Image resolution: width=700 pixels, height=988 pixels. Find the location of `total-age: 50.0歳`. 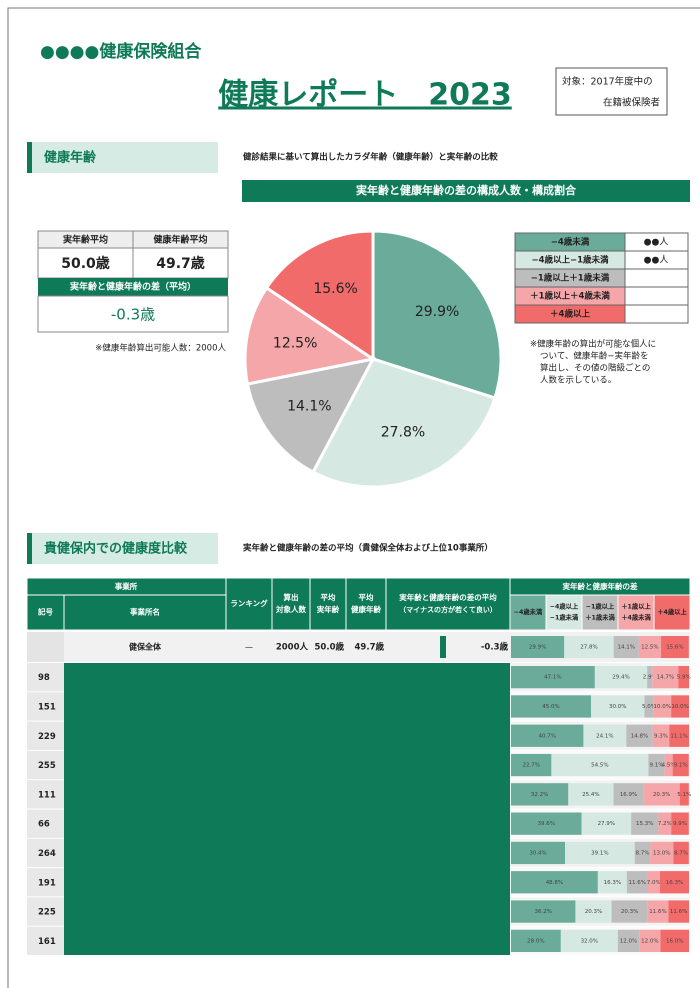

total-age: 50.0歳 is located at coordinates (330, 647).